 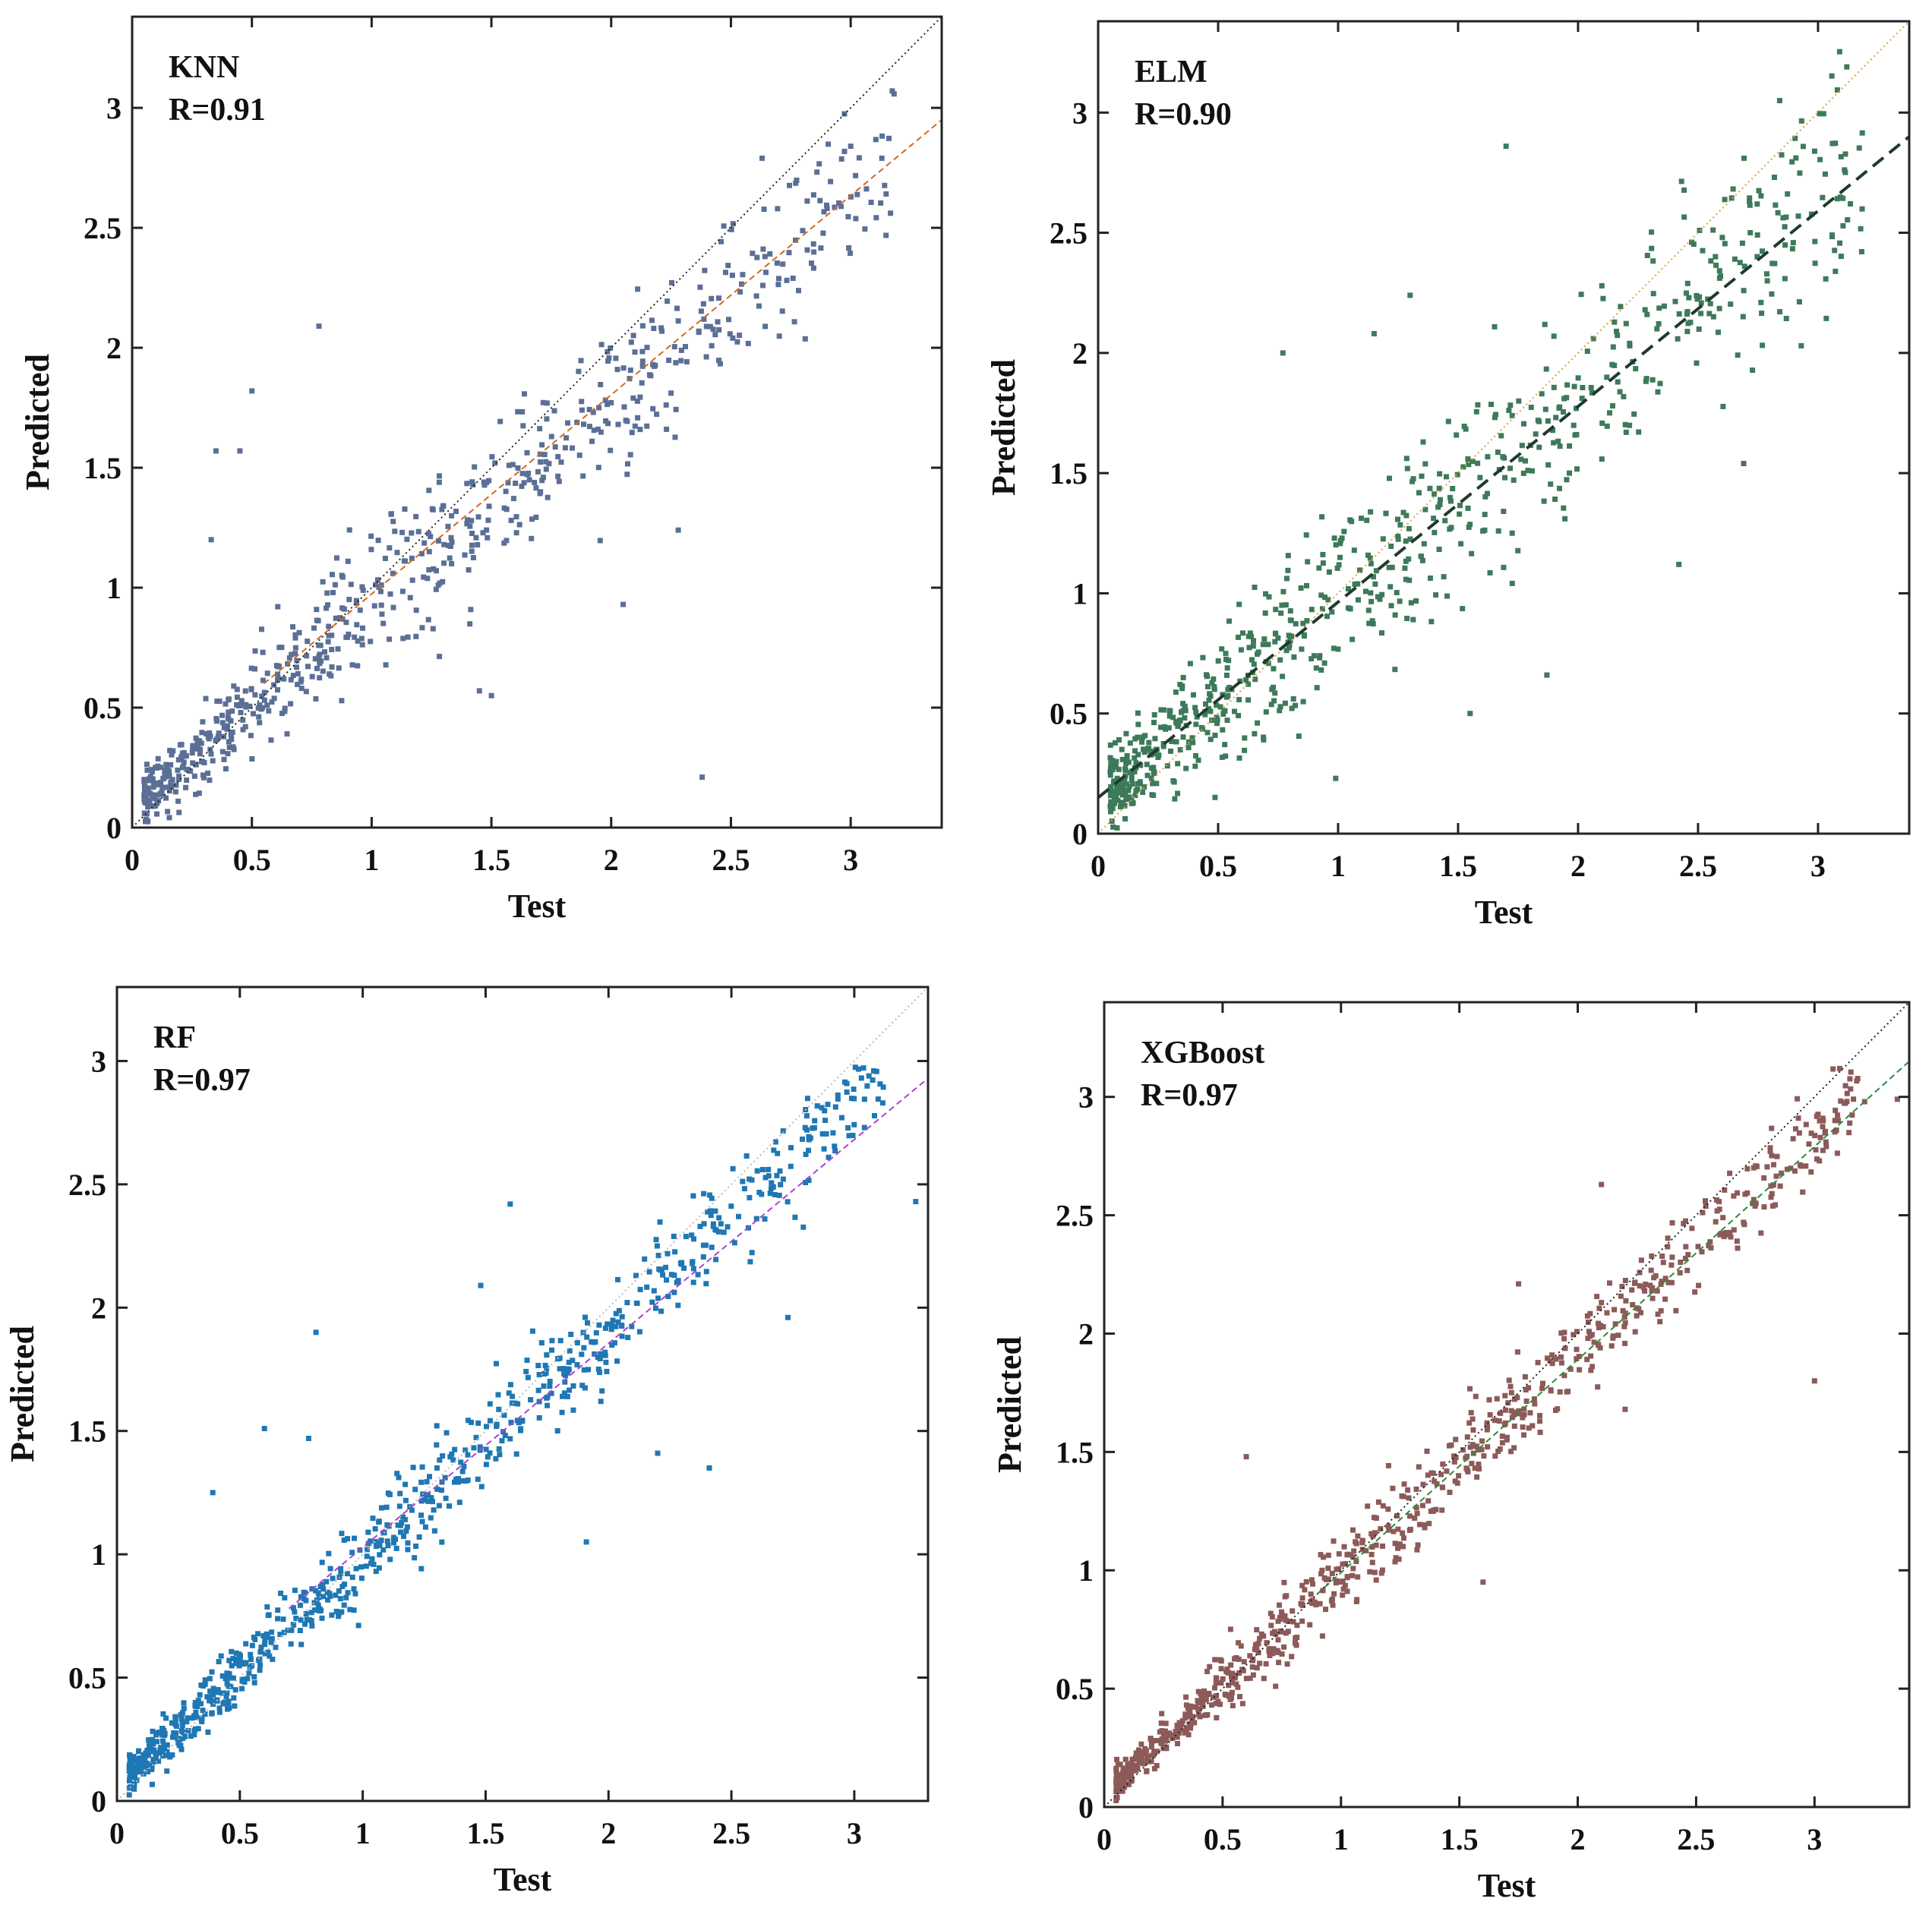 I want to click on x-tick-label: 2.5, so click(x=731, y=1833).